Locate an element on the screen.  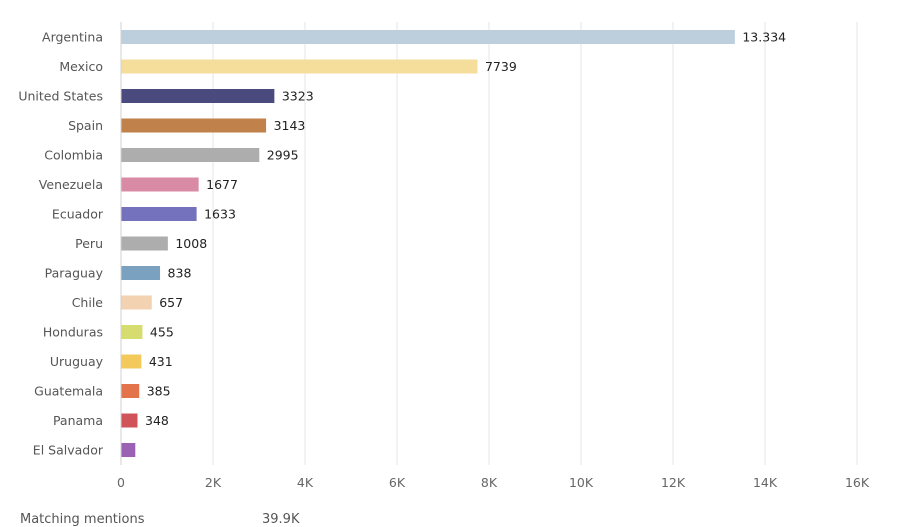
bar-el-salvador is located at coordinates (128, 450).